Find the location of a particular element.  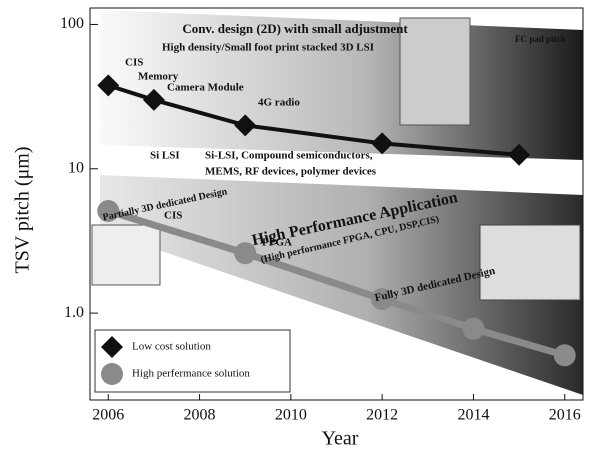

y-tick-label: 100 is located at coordinates (72, 23).